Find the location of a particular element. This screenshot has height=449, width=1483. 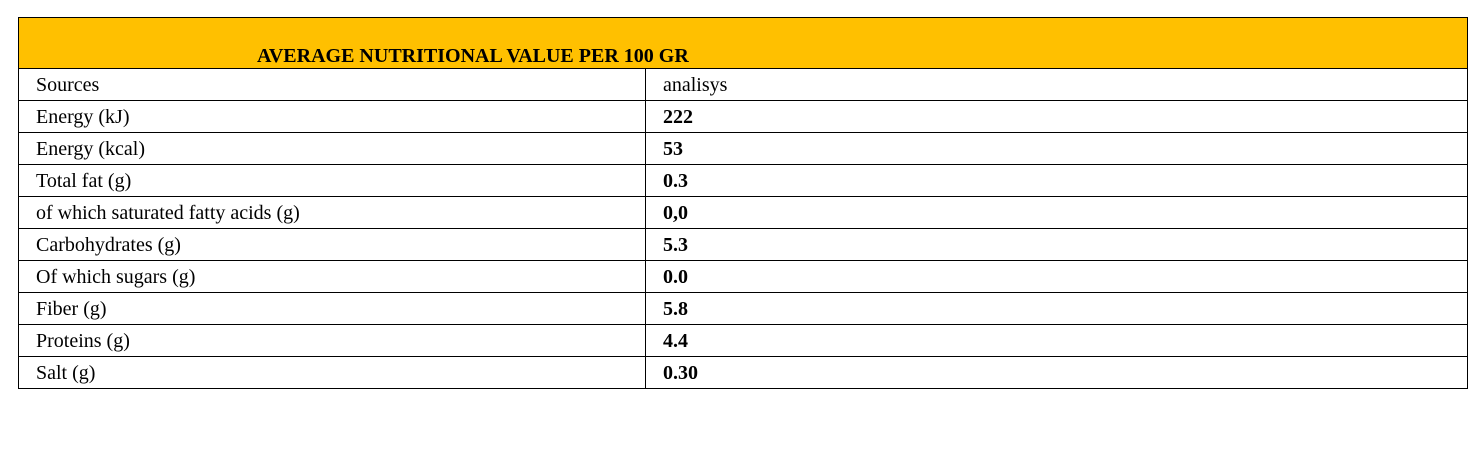

table-row: Of which sugars (g) 0.0 is located at coordinates (743, 276).